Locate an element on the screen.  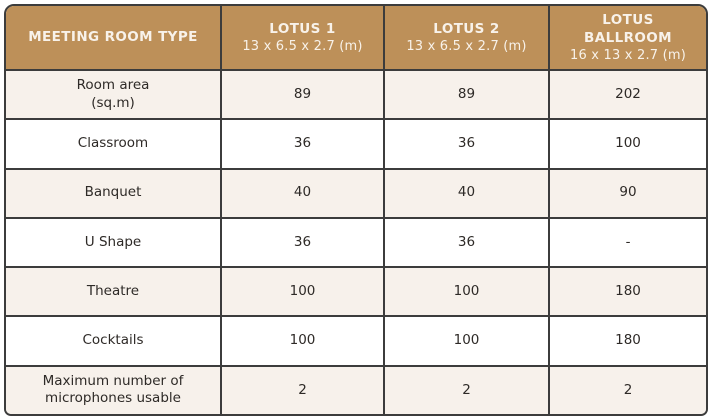
cell-classroom-lotus-1: 36 is located at coordinates (301, 143).